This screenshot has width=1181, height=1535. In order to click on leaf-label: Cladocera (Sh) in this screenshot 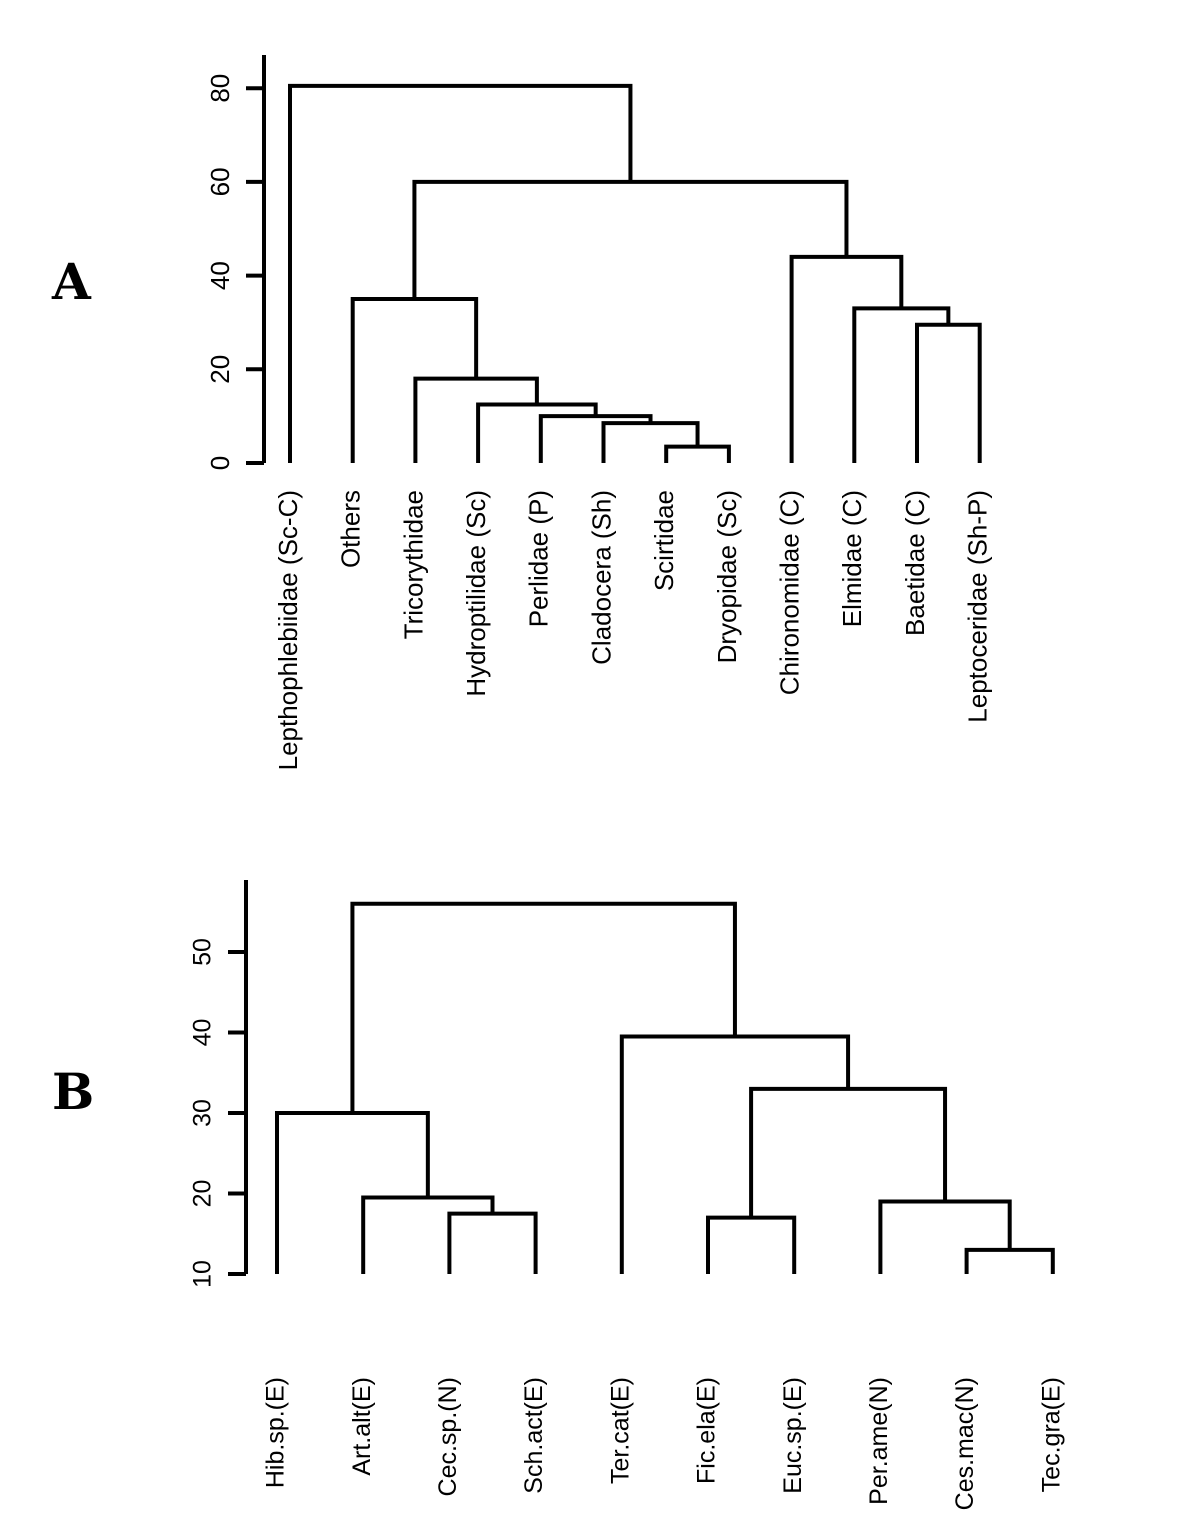, I will do `click(601, 577)`.